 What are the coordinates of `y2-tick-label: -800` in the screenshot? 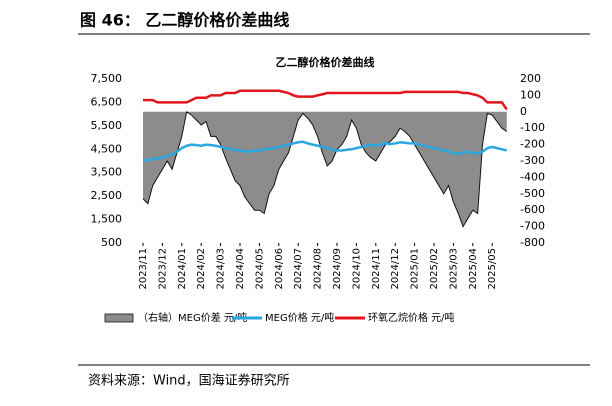 It's located at (532, 242).